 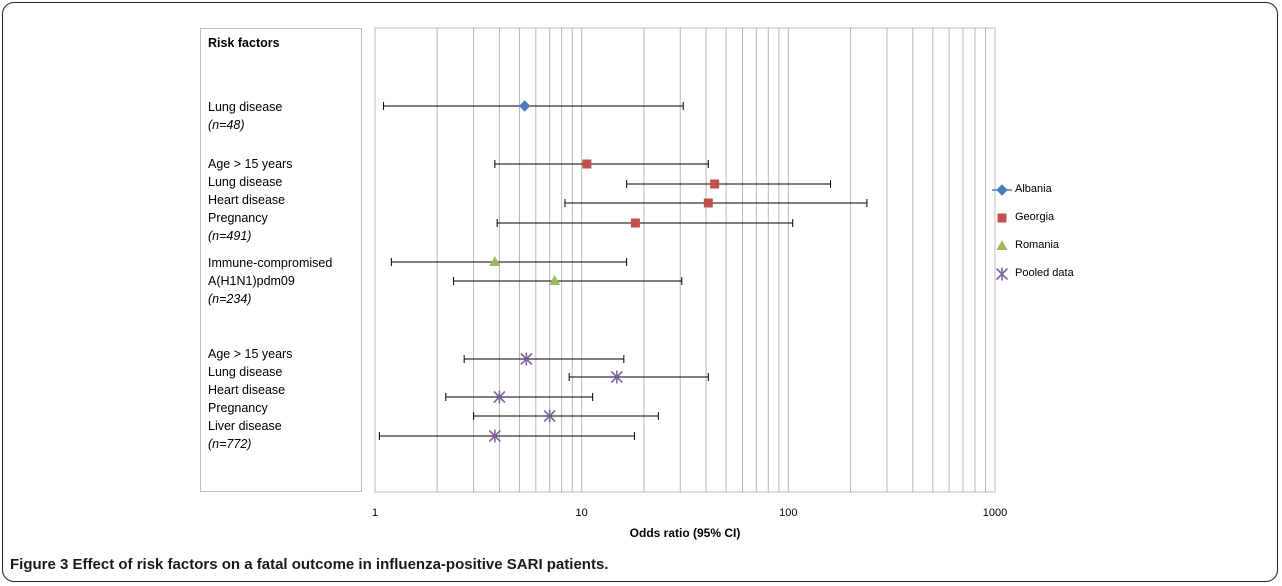 I want to click on x-tick-label: 100, so click(x=788, y=513).